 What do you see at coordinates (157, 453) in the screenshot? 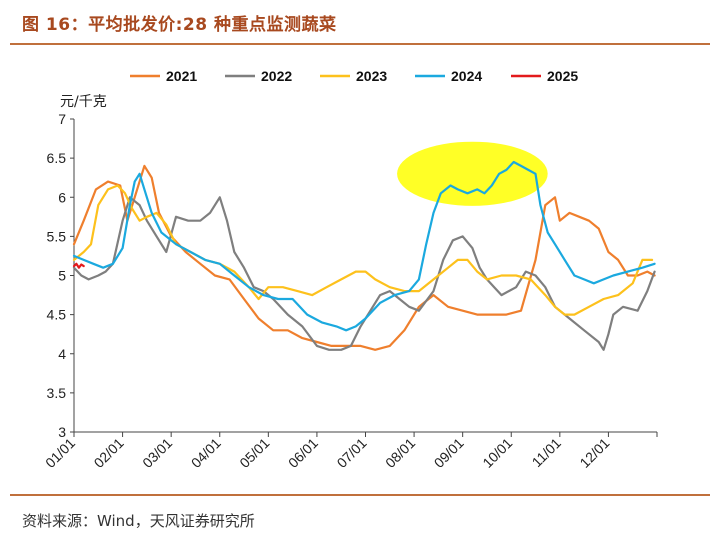
I see `x-tick-label: 03/01` at bounding box center [157, 453].